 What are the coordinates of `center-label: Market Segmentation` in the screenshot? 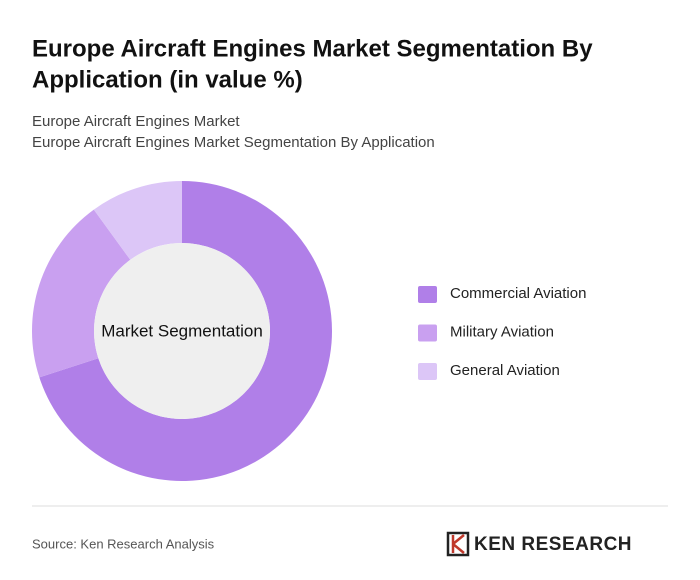 It's located at (182, 330).